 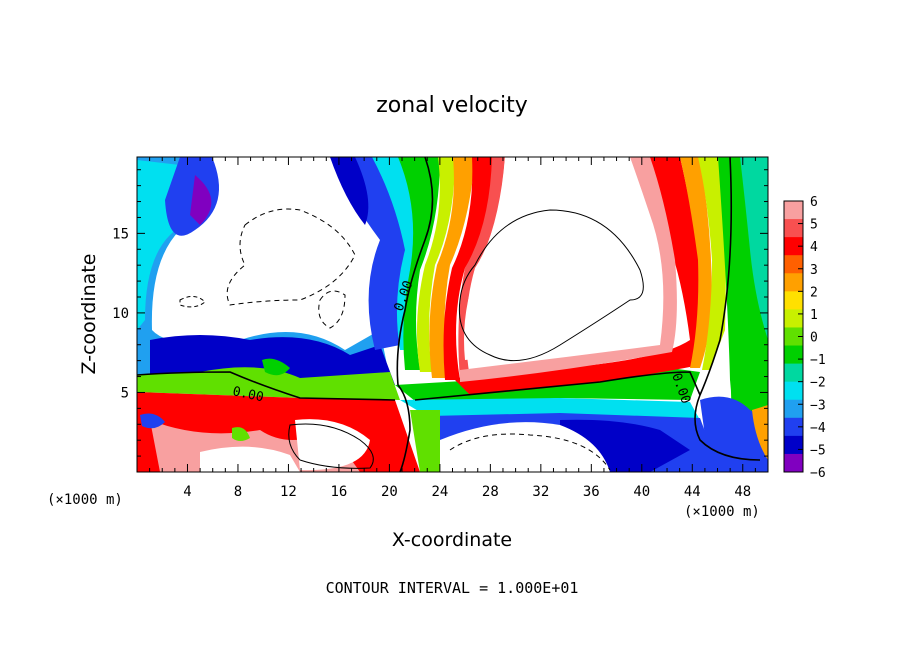 I want to click on heatmap-spot-green-left, so click(x=276, y=367).